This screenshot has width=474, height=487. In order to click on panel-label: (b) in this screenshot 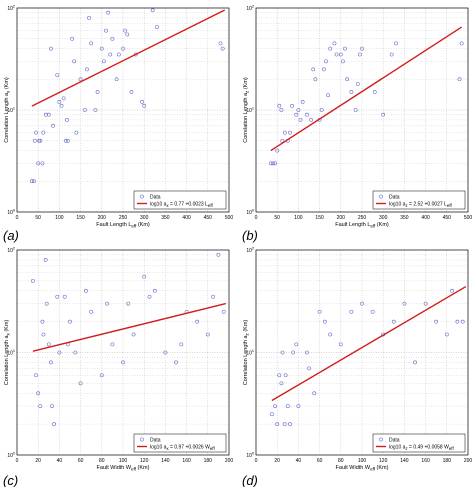, I will do `click(250, 235)`.